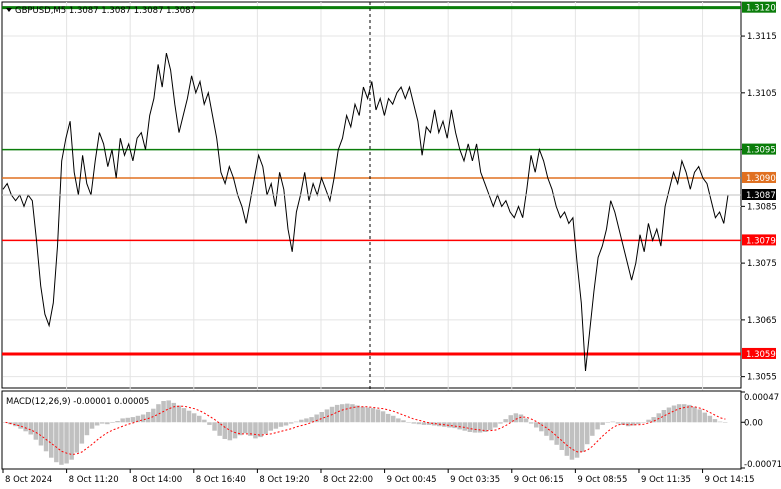 Image resolution: width=781 pixels, height=489 pixels. I want to click on triangle-down-icon, so click(9, 10).